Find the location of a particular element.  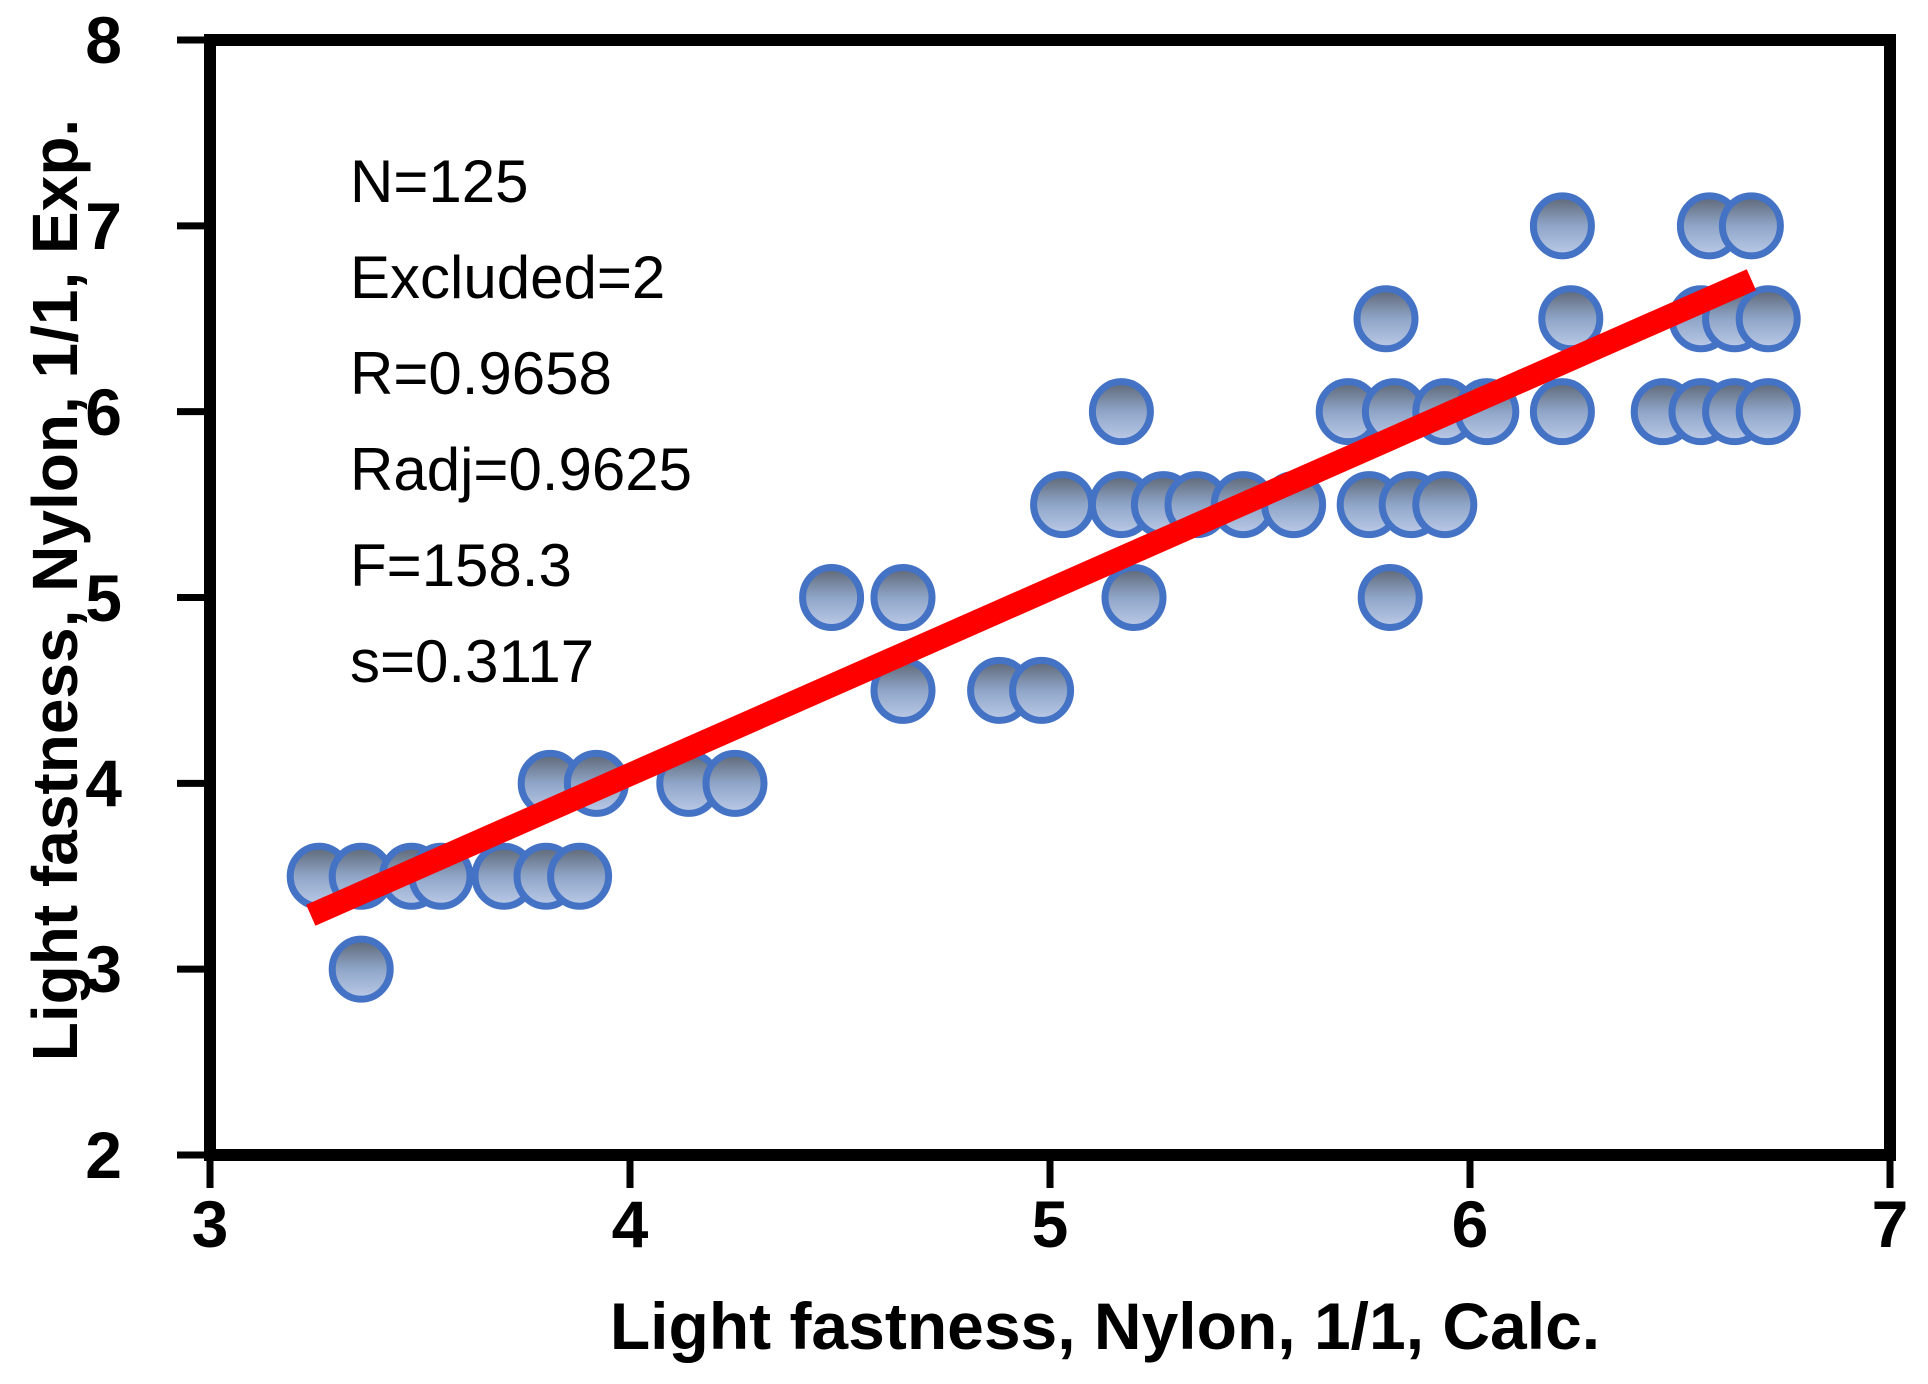

stat-line: F=158.3 is located at coordinates (461, 565).